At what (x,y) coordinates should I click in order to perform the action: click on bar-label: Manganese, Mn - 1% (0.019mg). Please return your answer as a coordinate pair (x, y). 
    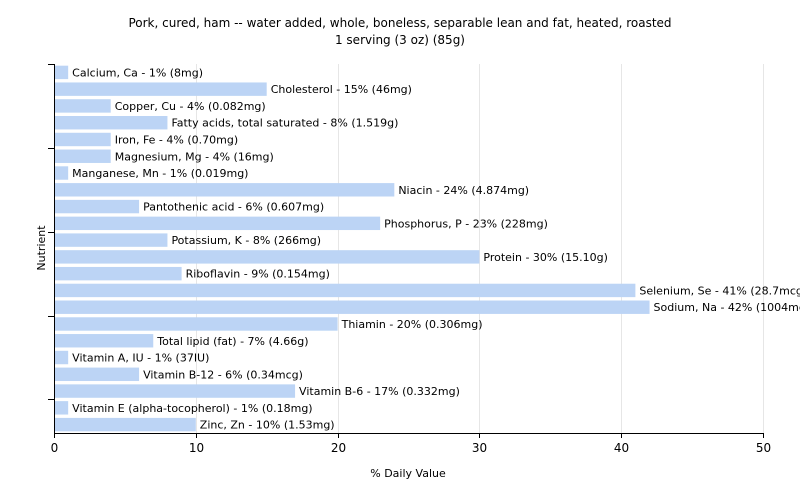
    Looking at the image, I should click on (160, 173).